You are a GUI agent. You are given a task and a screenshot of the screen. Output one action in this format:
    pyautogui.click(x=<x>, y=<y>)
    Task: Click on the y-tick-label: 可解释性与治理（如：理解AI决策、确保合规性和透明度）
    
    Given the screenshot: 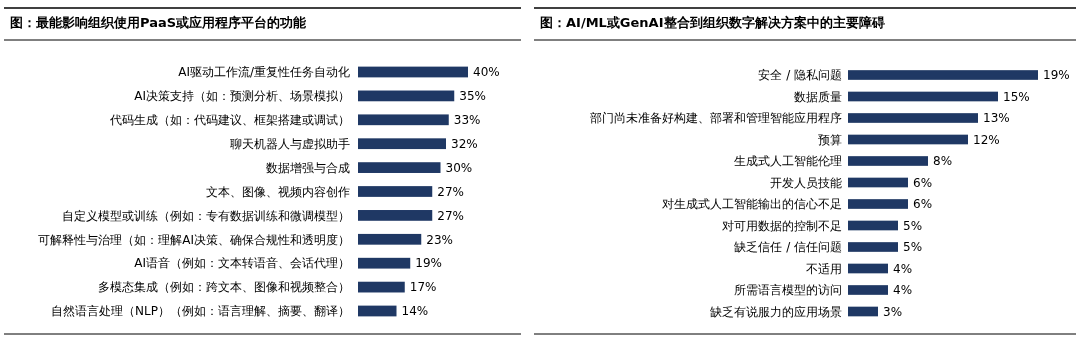 What is the action you would take?
    pyautogui.click(x=194, y=239)
    